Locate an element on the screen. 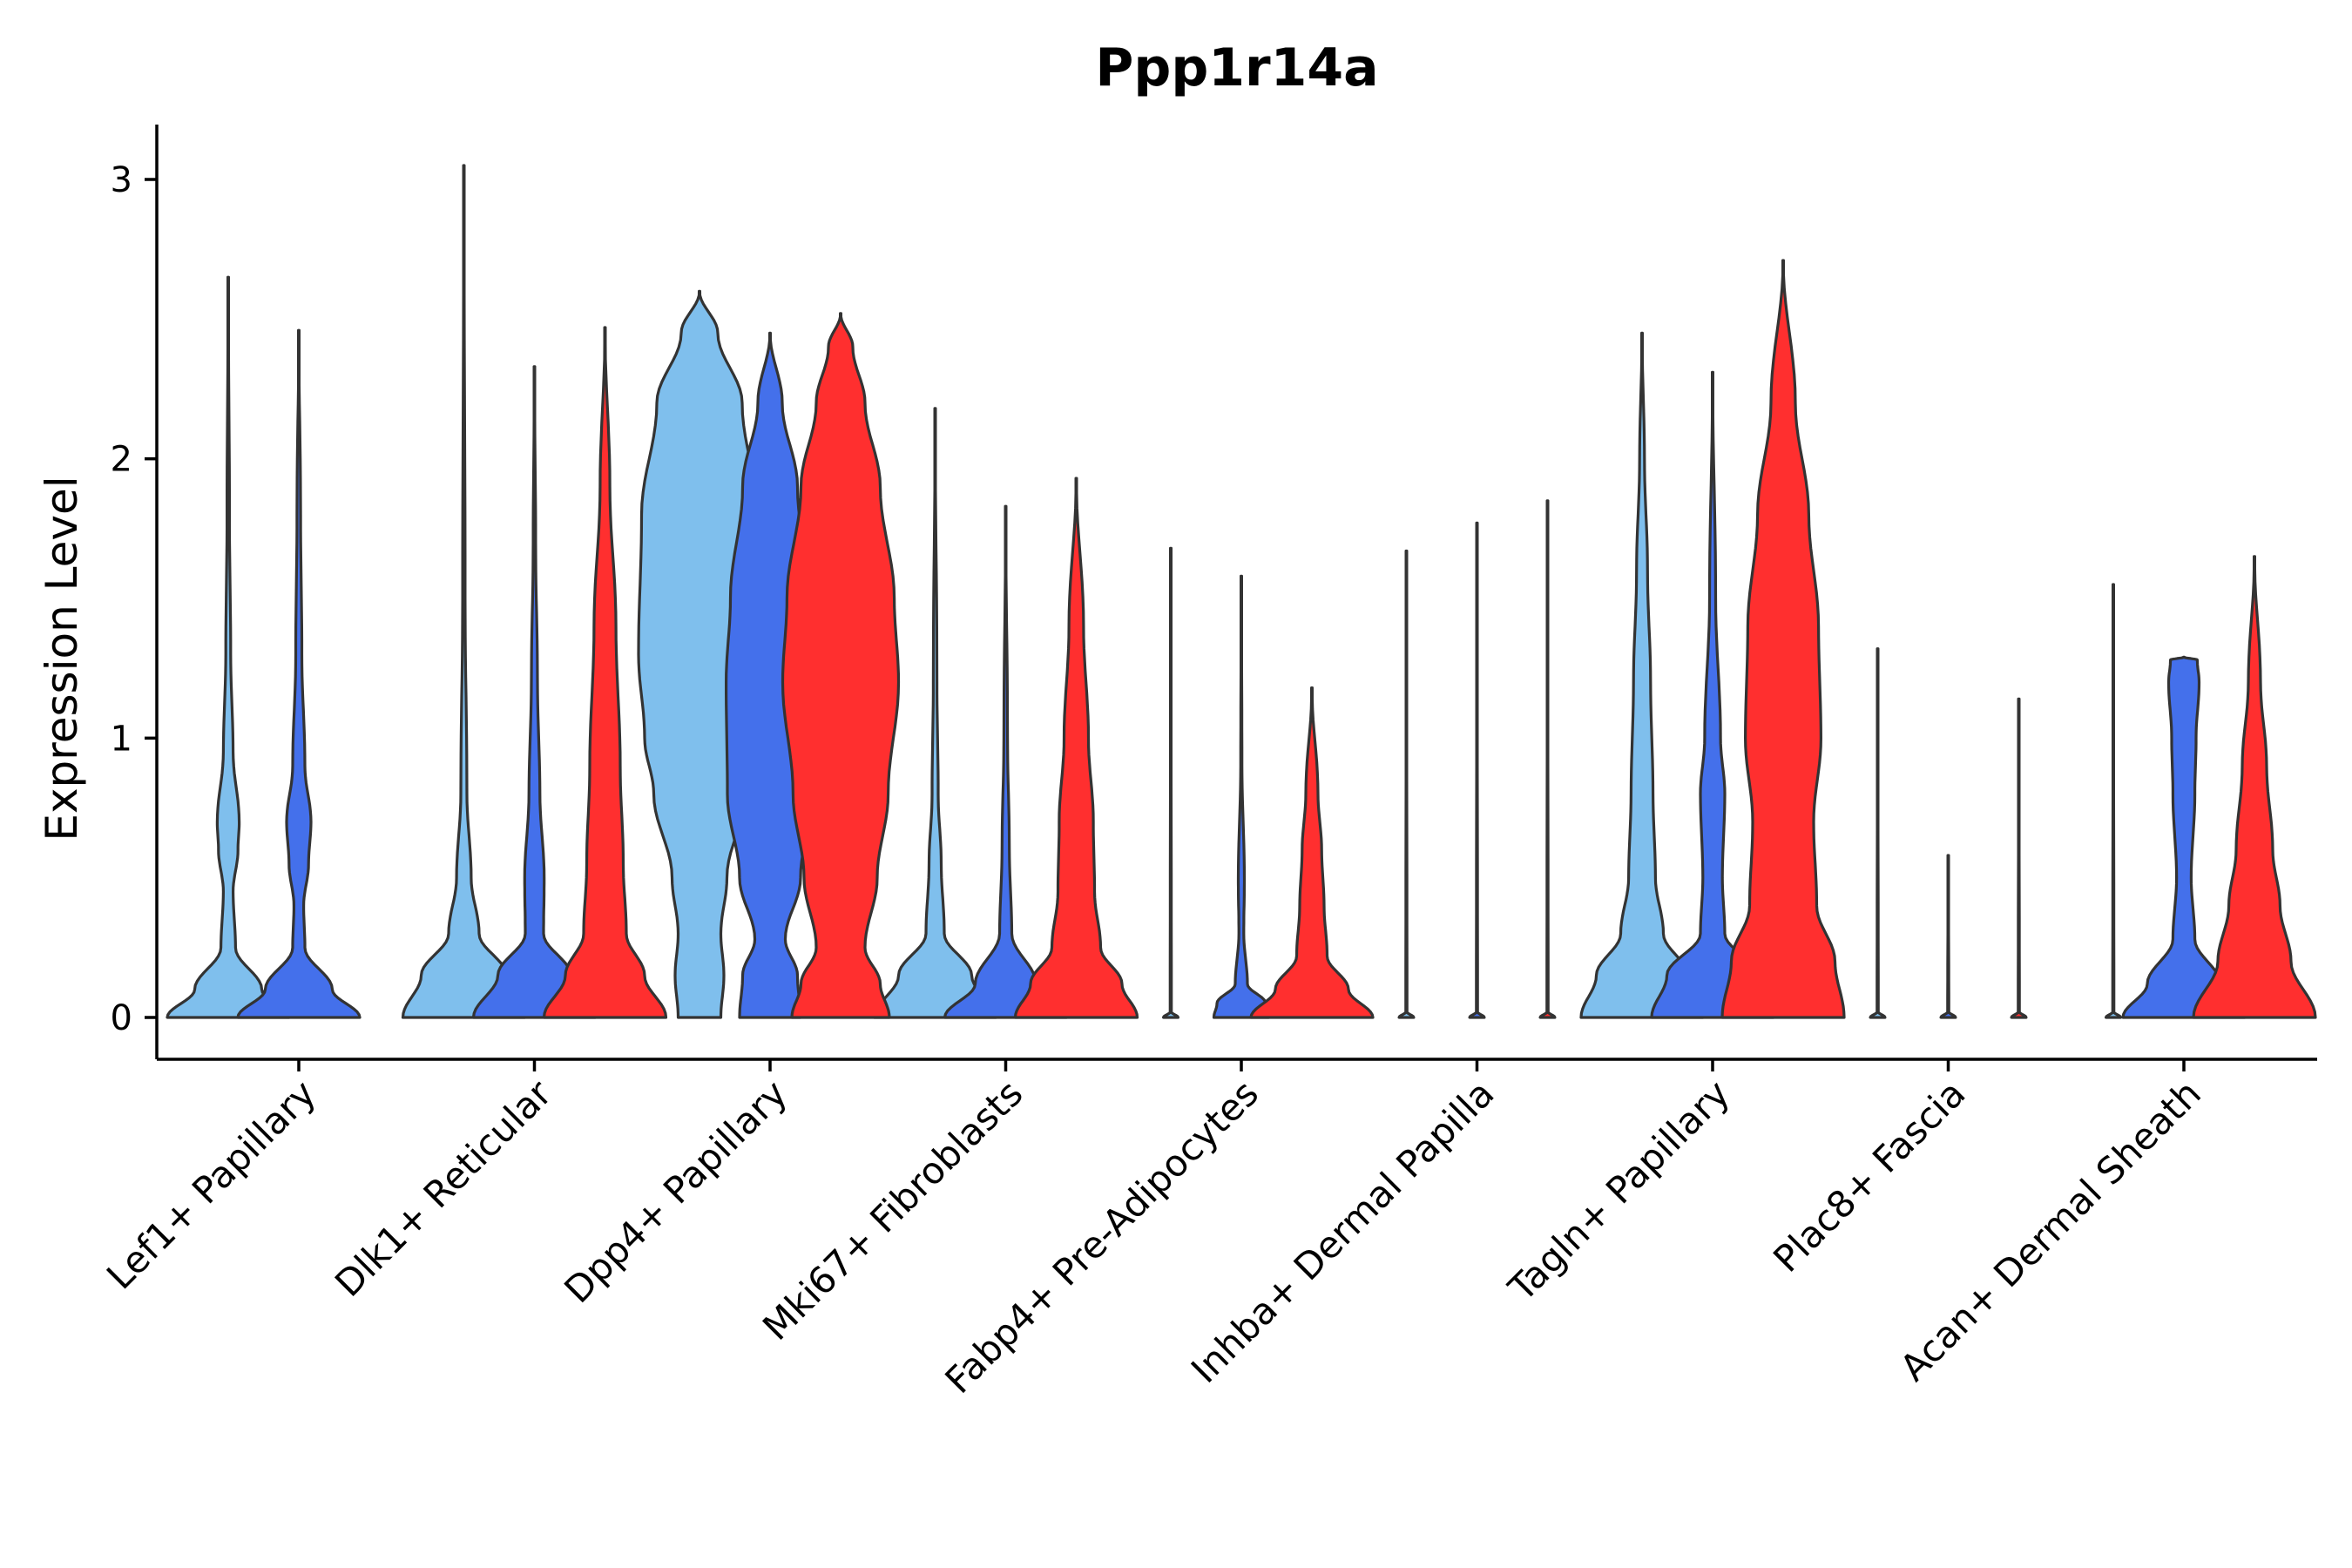 The width and height of the screenshot is (2352, 1568). y-tick-label: 3 is located at coordinates (121, 180).